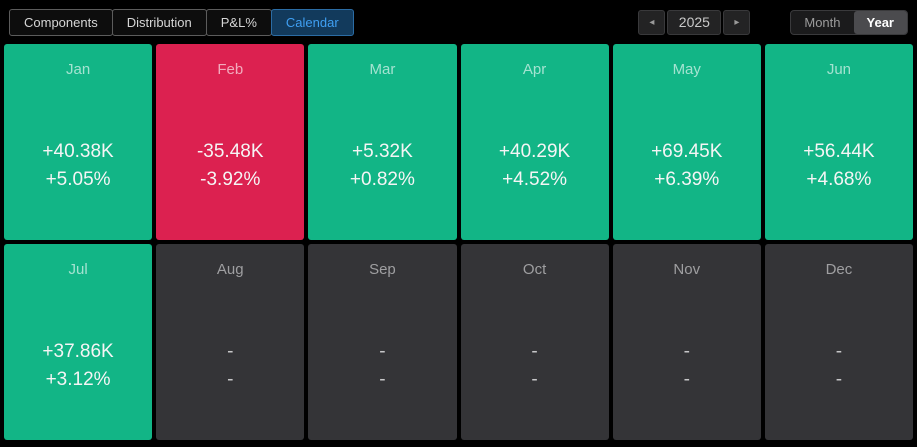  I want to click on month-label: Aug, so click(230, 269).